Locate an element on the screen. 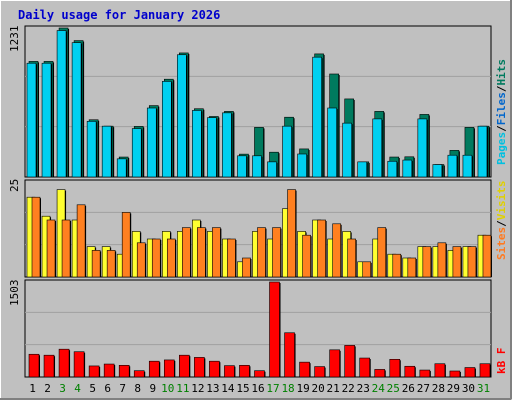  mid-ymax-label: 25 is located at coordinates (14, 185).